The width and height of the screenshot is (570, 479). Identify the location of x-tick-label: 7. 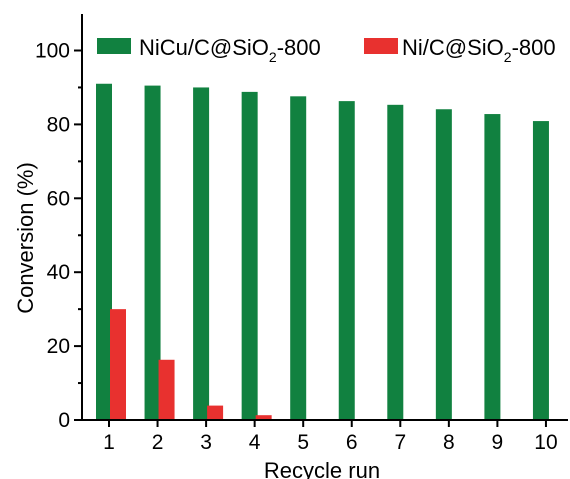
(400, 442).